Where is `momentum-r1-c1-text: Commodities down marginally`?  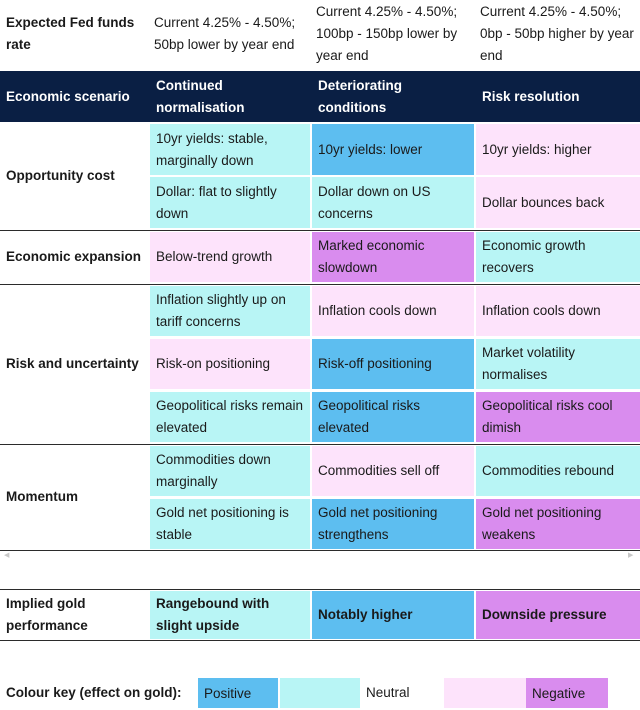 momentum-r1-c1-text: Commodities down marginally is located at coordinates (213, 470).